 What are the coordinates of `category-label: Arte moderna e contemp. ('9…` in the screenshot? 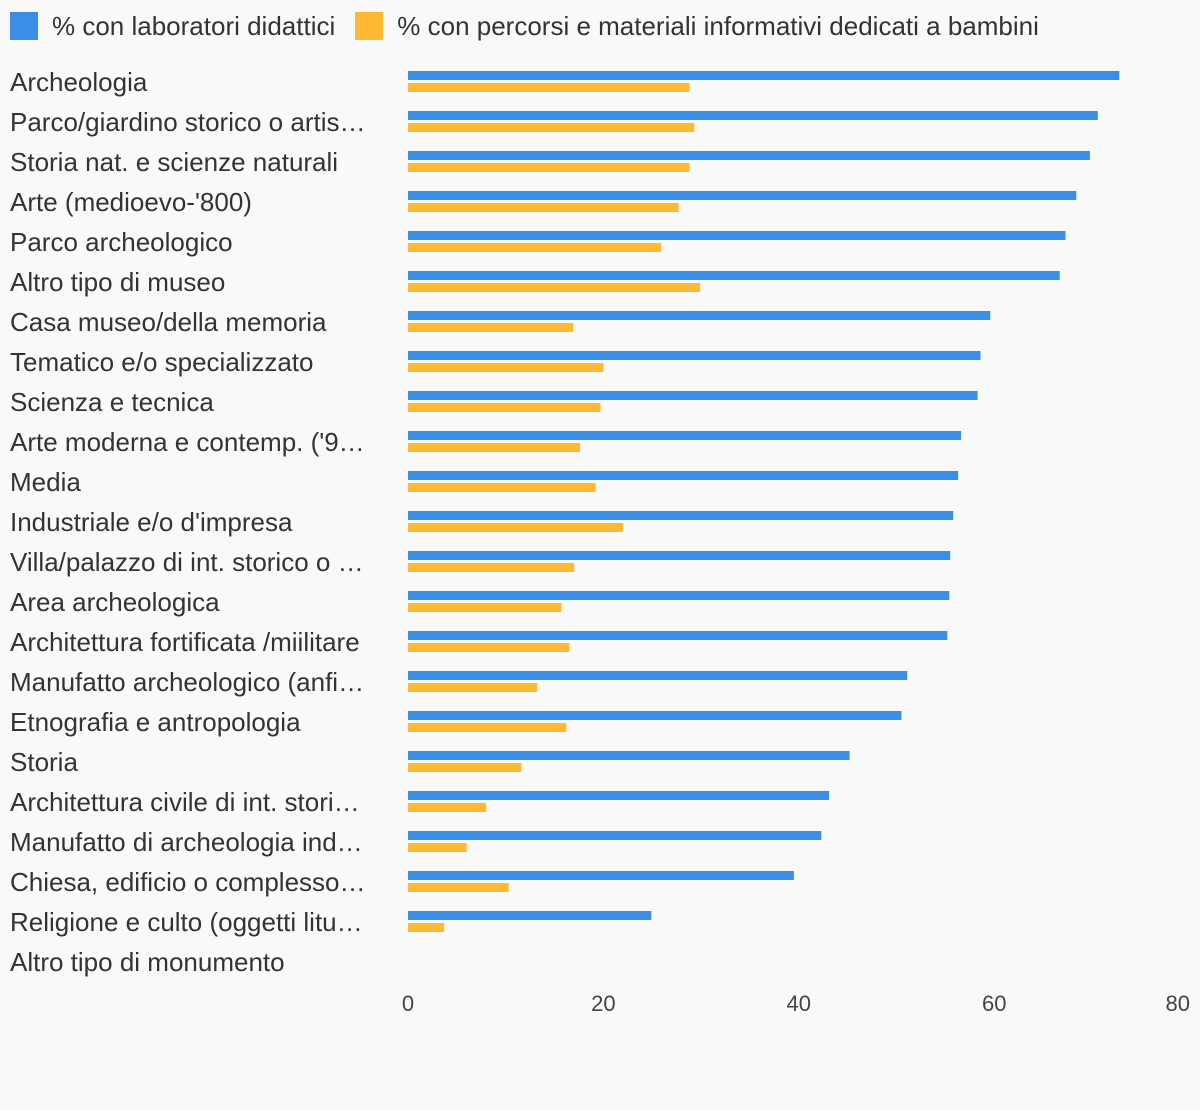 It's located at (187, 442).